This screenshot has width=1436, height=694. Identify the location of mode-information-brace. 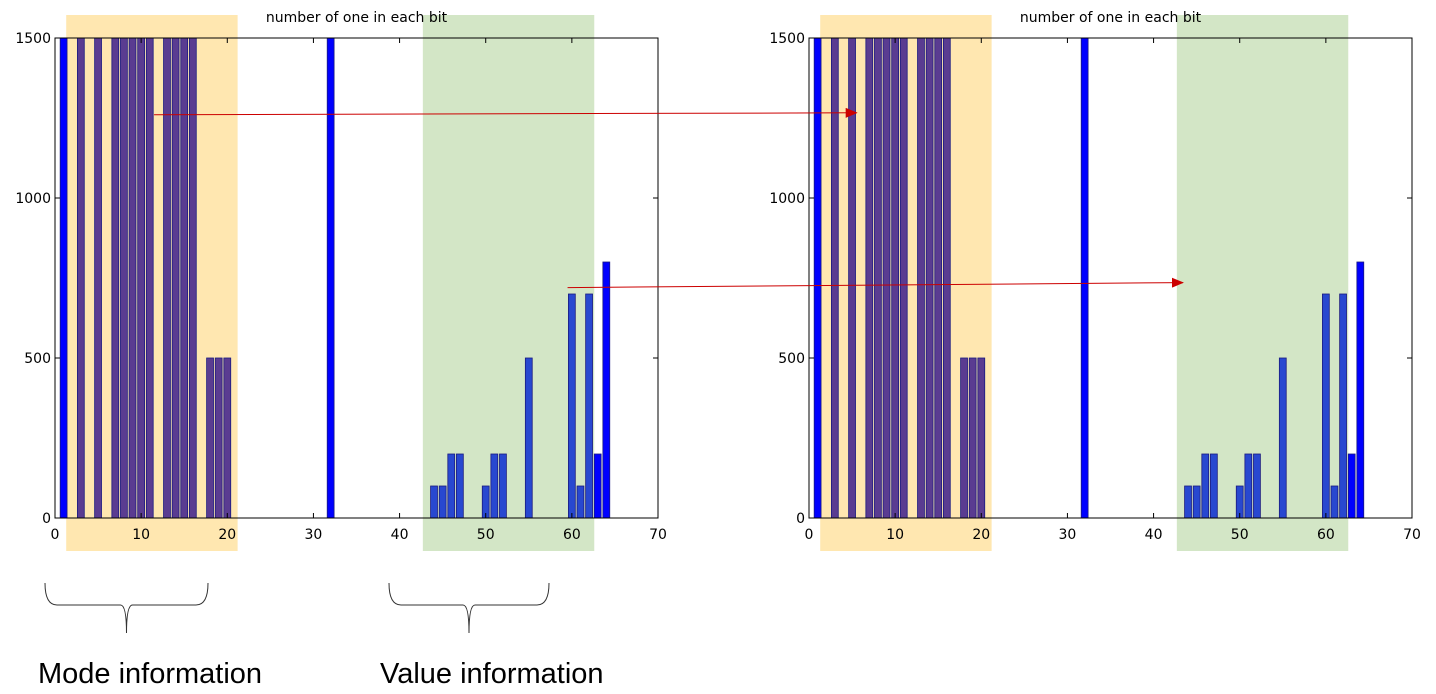
(126, 608).